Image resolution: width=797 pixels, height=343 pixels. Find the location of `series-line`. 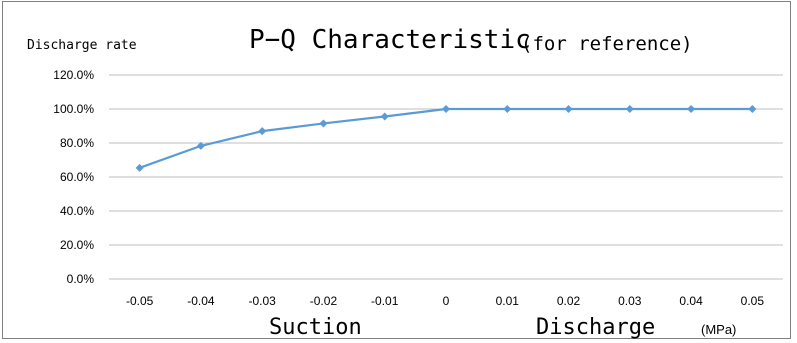

series-line is located at coordinates (446, 138).